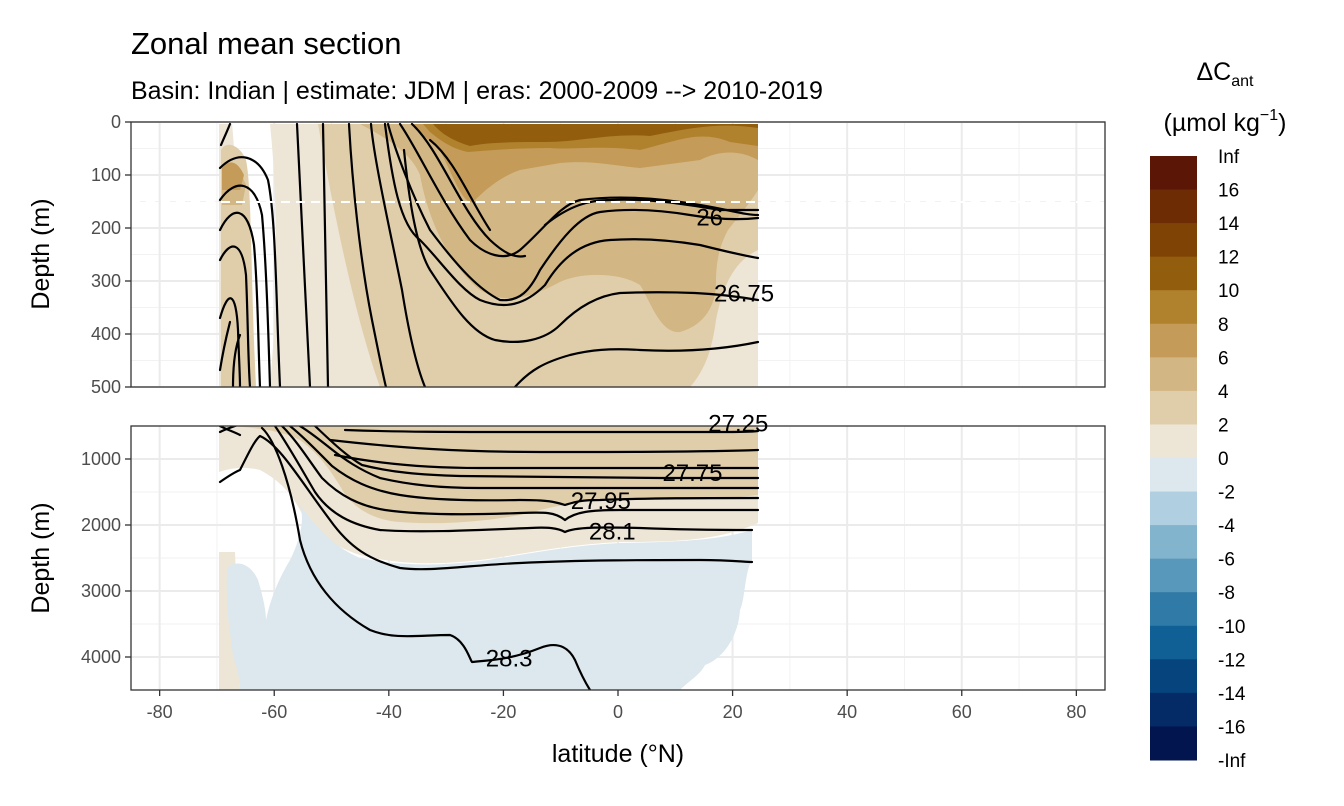  Describe the element at coordinates (106, 228) in the screenshot. I see `y-tick-label: 200` at that location.